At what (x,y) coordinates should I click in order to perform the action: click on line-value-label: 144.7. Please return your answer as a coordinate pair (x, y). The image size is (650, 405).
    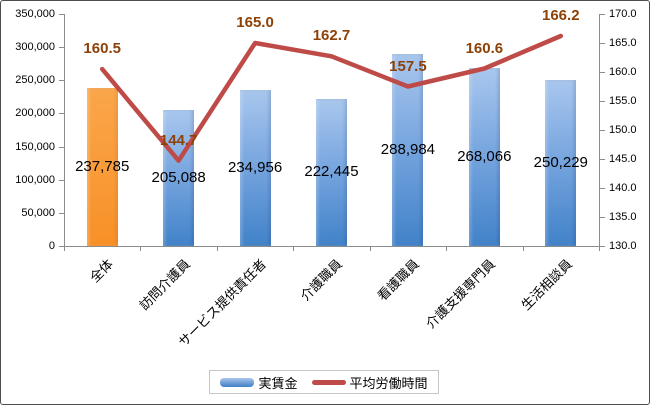
    Looking at the image, I should click on (178, 140).